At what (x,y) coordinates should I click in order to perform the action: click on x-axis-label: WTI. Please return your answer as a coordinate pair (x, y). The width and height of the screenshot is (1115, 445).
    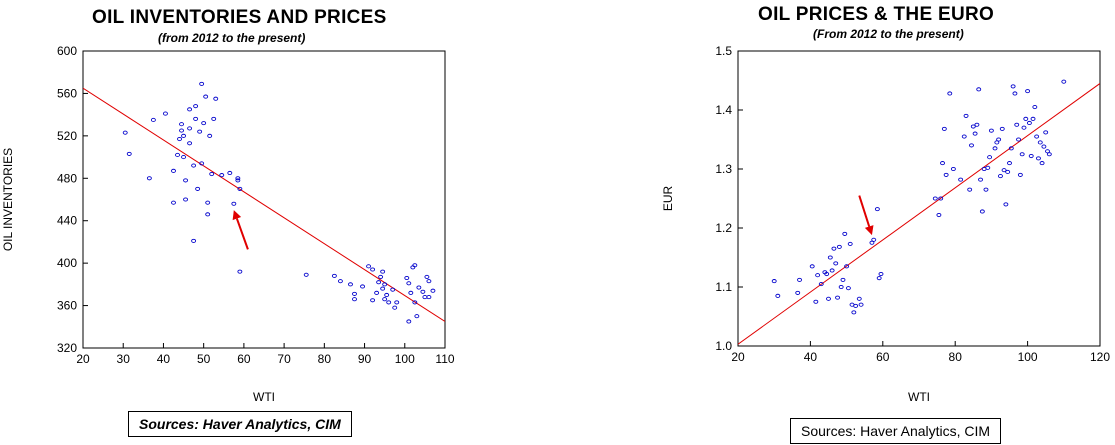
    Looking at the image, I should click on (919, 397).